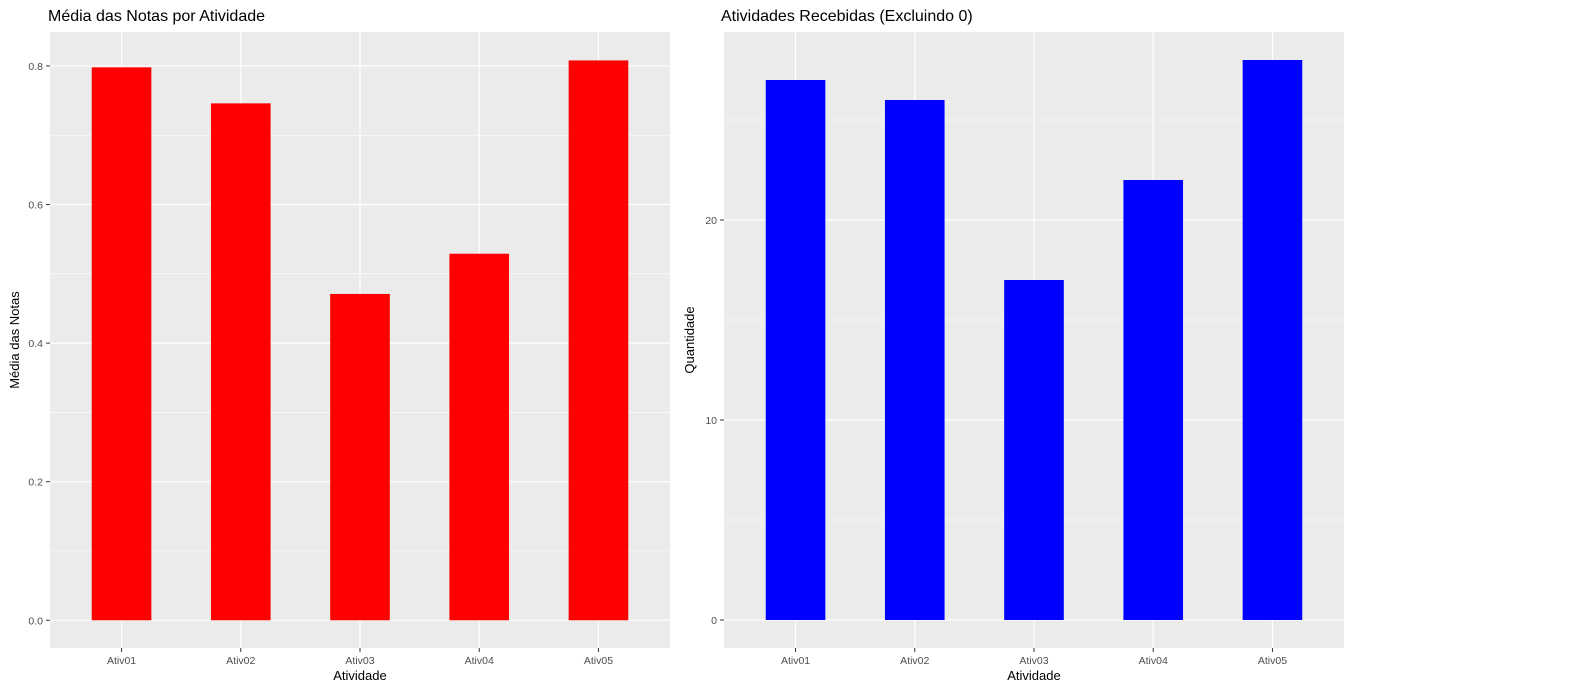 The image size is (1584, 697). I want to click on y-axis: 0.0 0.2 0.4 0.6 0.8, so click(39, 344).